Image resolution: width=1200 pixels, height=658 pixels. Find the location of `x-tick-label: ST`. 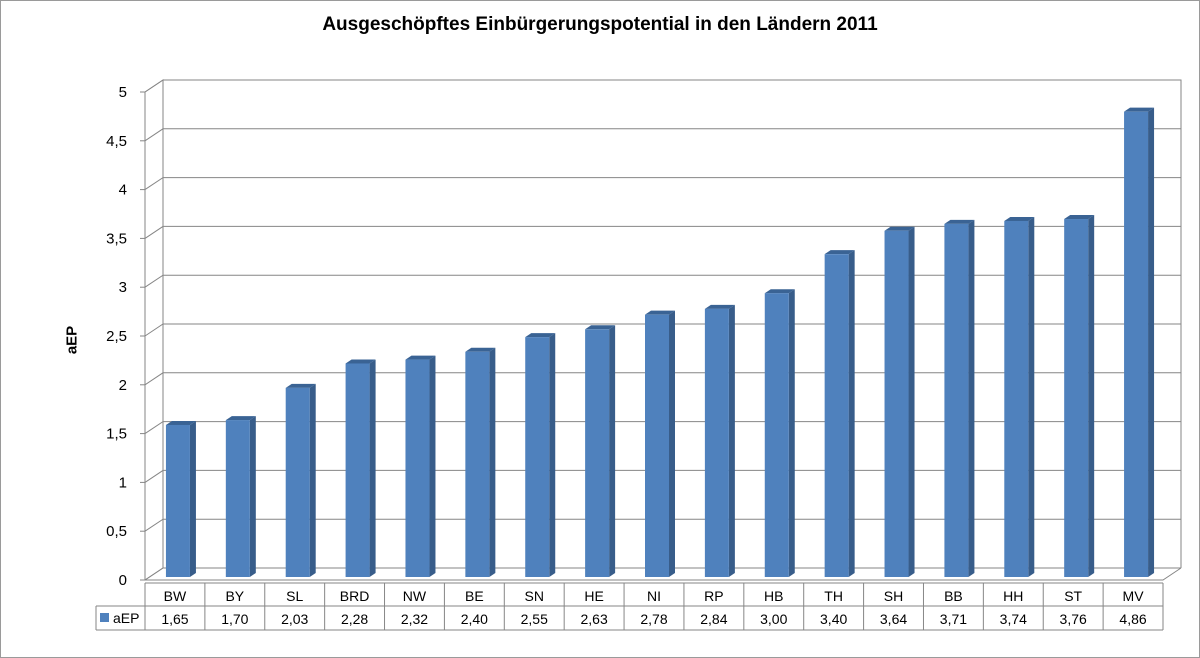

x-tick-label: ST is located at coordinates (1073, 596).